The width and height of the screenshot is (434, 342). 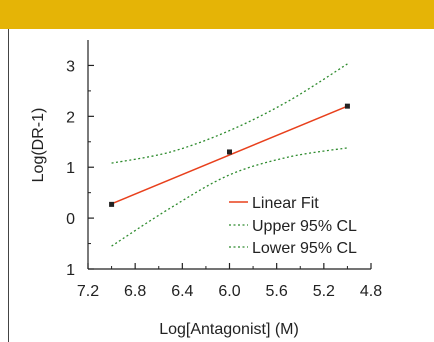 What do you see at coordinates (217, 14) in the screenshot?
I see `header-band` at bounding box center [217, 14].